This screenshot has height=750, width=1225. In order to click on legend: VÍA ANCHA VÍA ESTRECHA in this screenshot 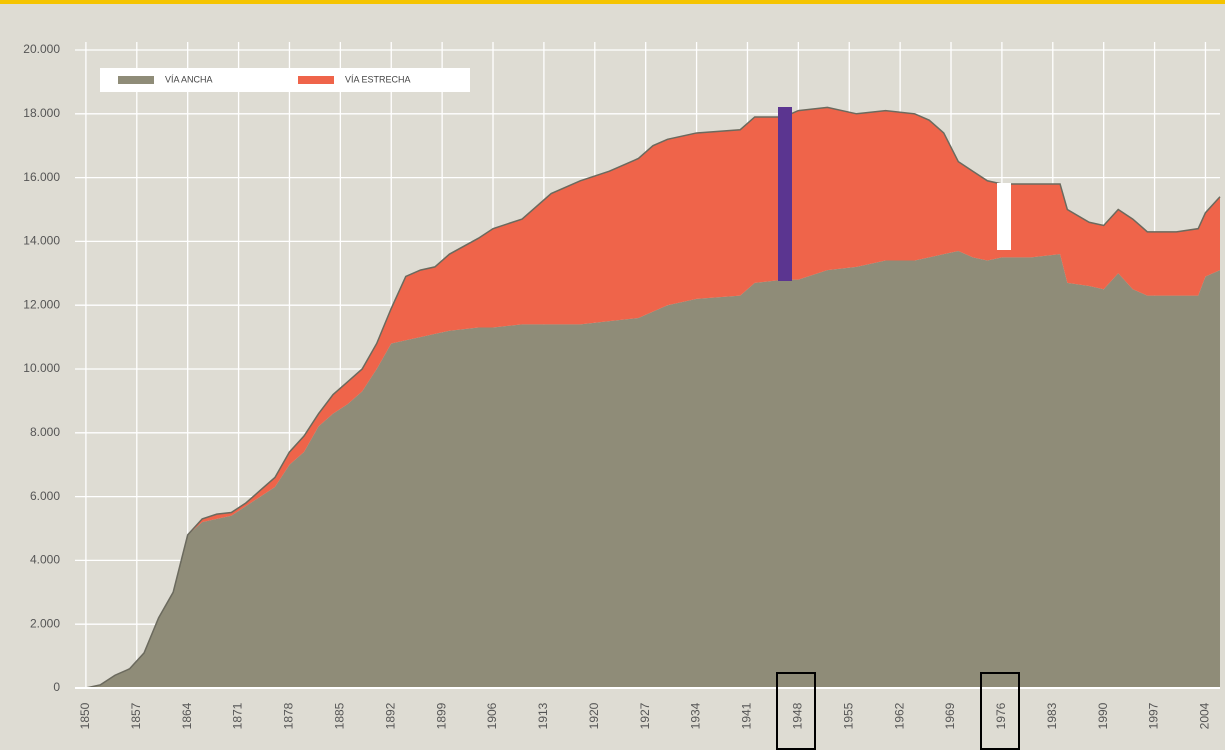, I will do `click(264, 79)`.